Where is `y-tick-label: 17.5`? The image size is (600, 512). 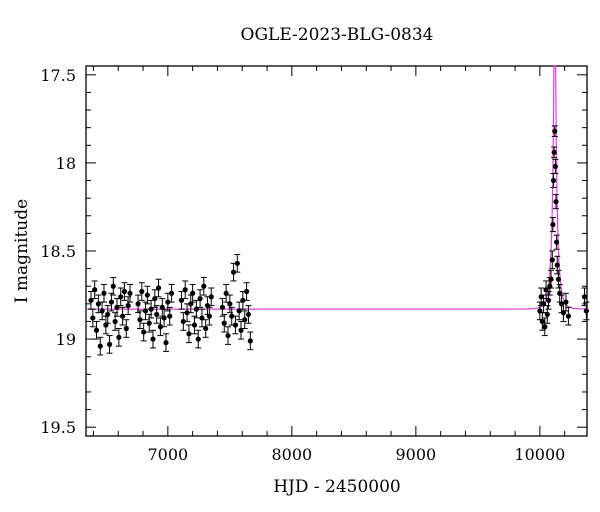
y-tick-label: 17.5 is located at coordinates (58, 75).